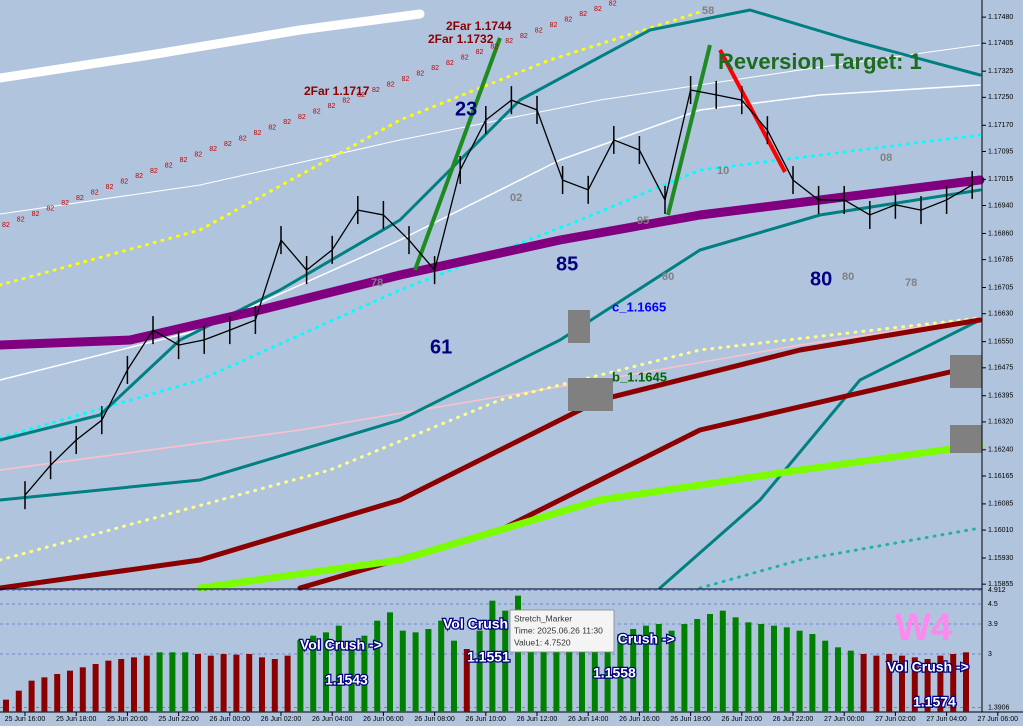 Image resolution: width=1023 pixels, height=726 pixels. What do you see at coordinates (178, 719) in the screenshot?
I see `x-tick-label: 25 Jun 22:00` at bounding box center [178, 719].